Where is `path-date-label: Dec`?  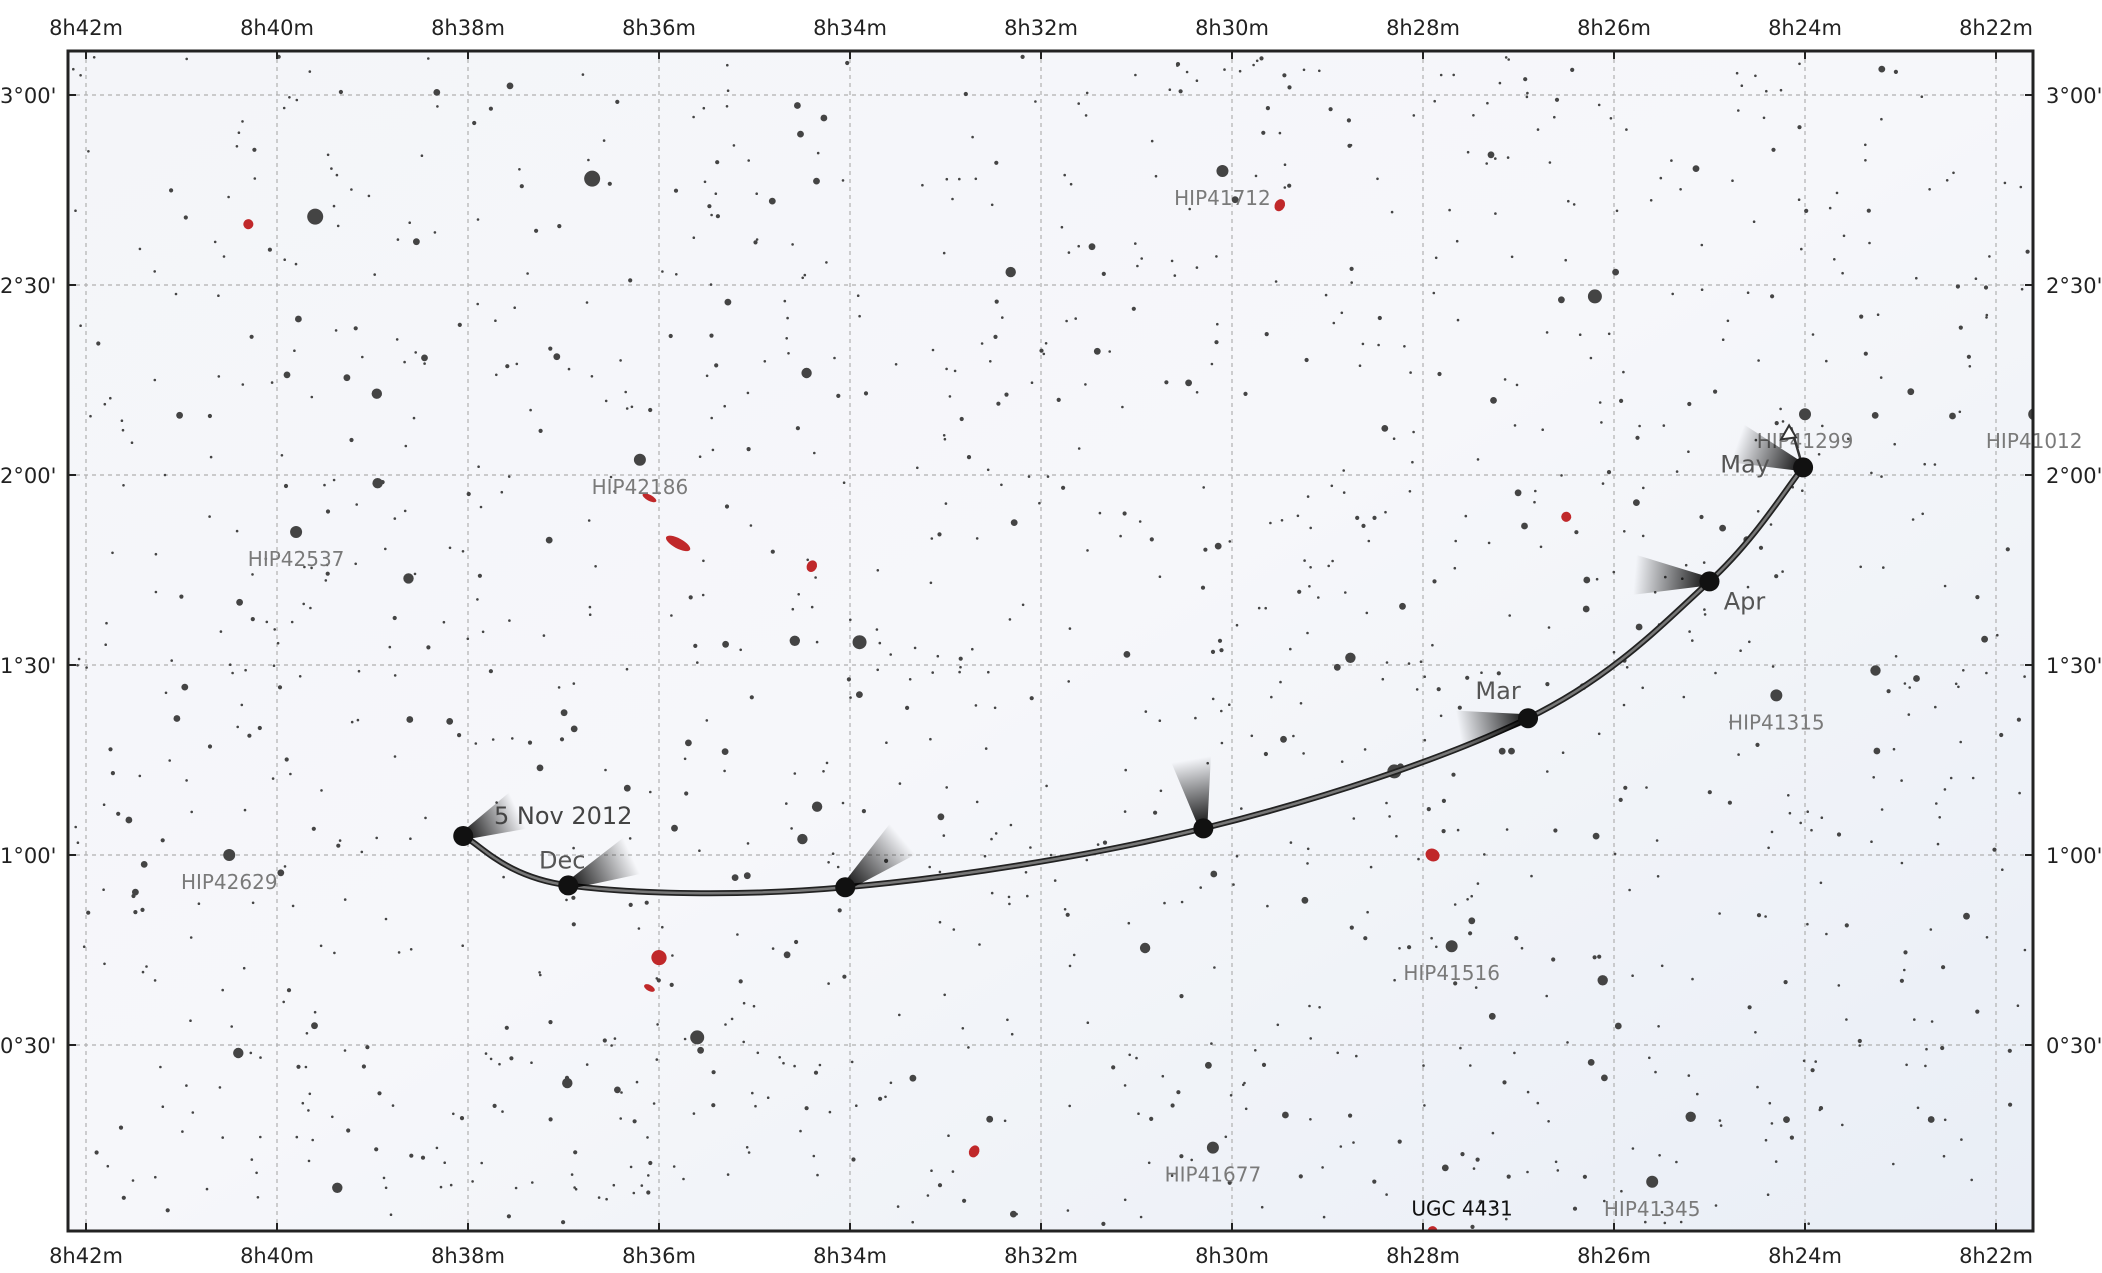
path-date-label: Dec is located at coordinates (562, 860).